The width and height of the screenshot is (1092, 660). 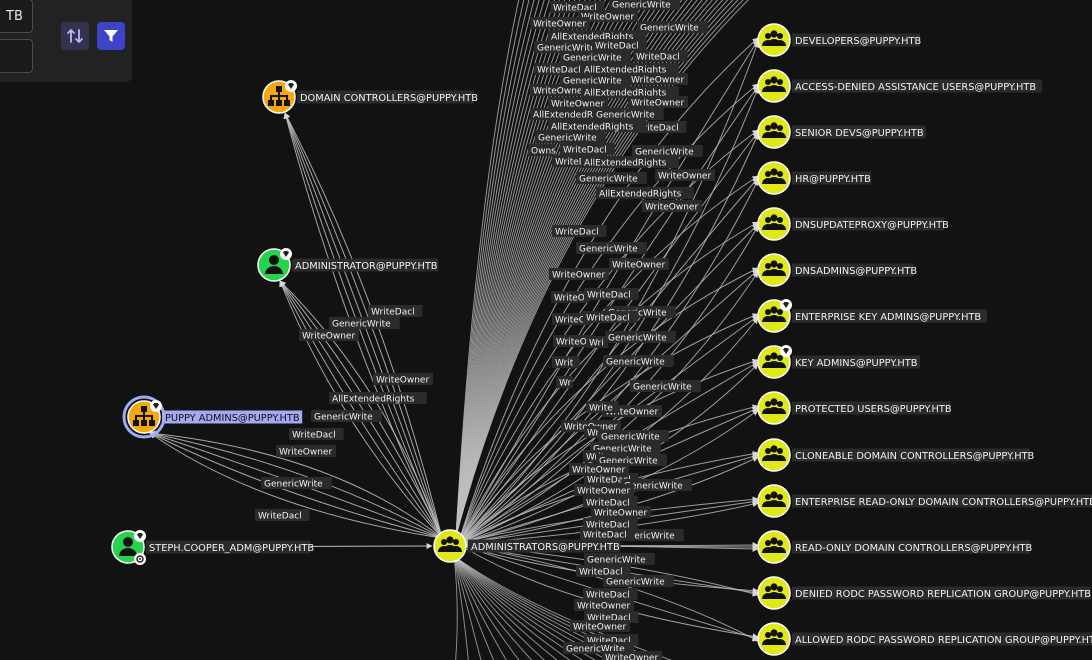 I want to click on node-administrators-label-bg, so click(x=544, y=546).